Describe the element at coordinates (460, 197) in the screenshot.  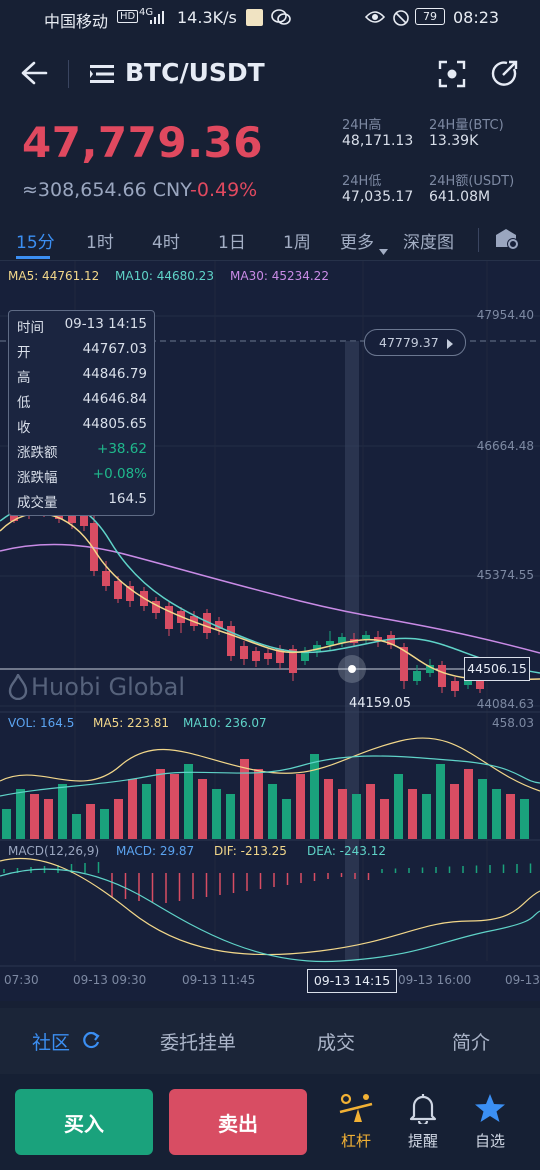
I see `vol-usdt-value: 641.08M` at that location.